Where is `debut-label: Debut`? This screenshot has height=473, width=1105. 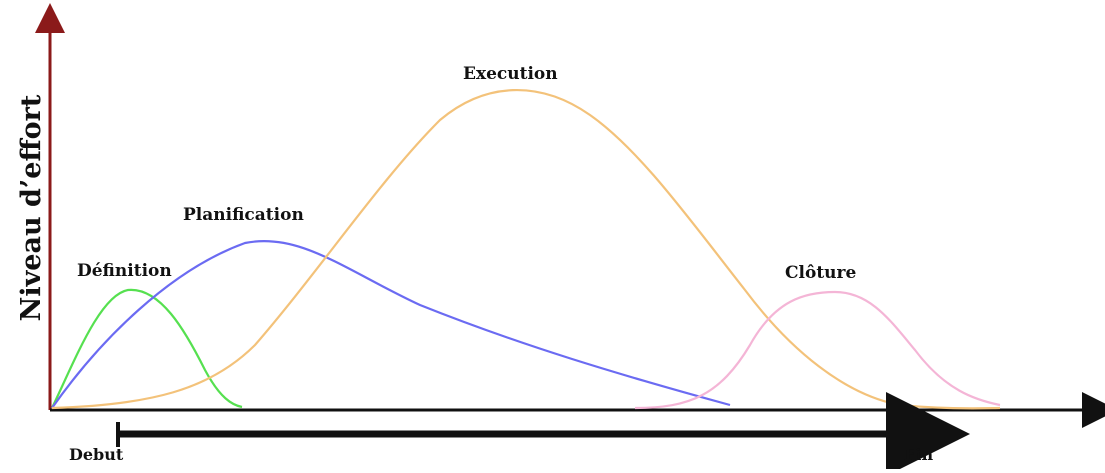
debut-label: Debut is located at coordinates (96, 454).